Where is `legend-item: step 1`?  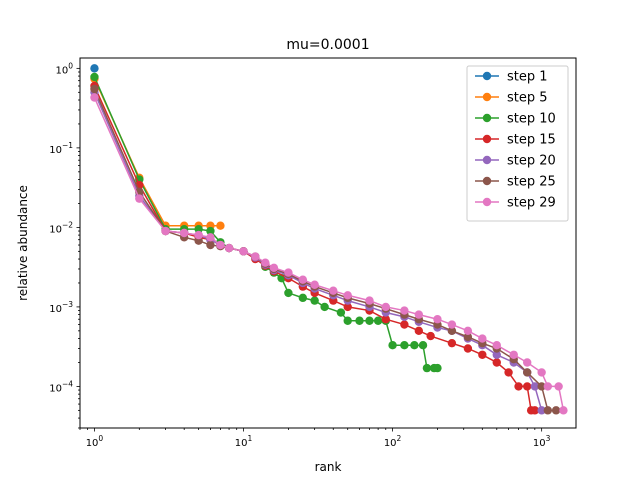
legend-item: step 1 is located at coordinates (511, 77).